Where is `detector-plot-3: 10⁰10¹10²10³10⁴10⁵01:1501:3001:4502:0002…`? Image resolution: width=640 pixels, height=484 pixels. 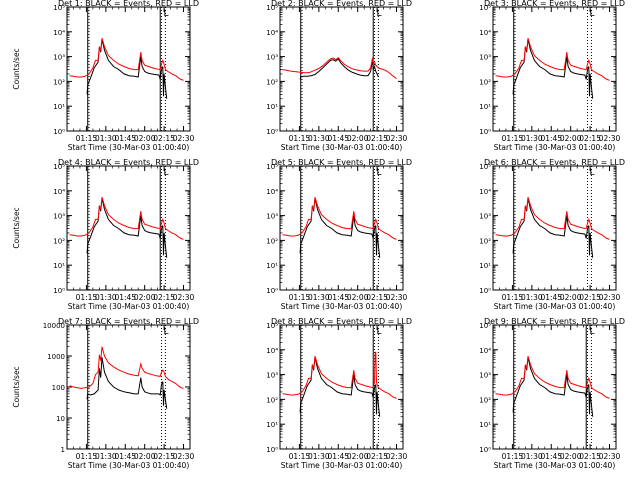
detector-plot-3: 10⁰10¹10²10³10⁴10⁵01:1501:3001:4502:0002… is located at coordinates (552, 76).